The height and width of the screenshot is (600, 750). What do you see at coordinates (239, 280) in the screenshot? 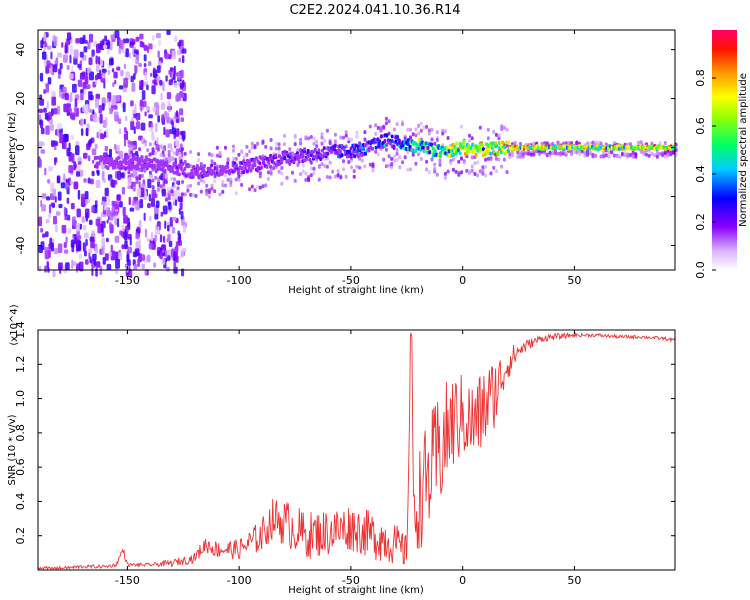
I see `heatmap-x-tick-label: -100` at bounding box center [239, 280].